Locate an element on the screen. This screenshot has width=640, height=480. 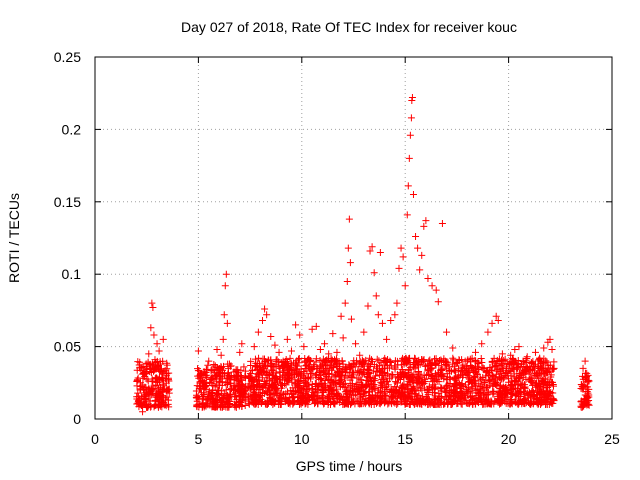
x-tick-label: 0 is located at coordinates (95, 439).